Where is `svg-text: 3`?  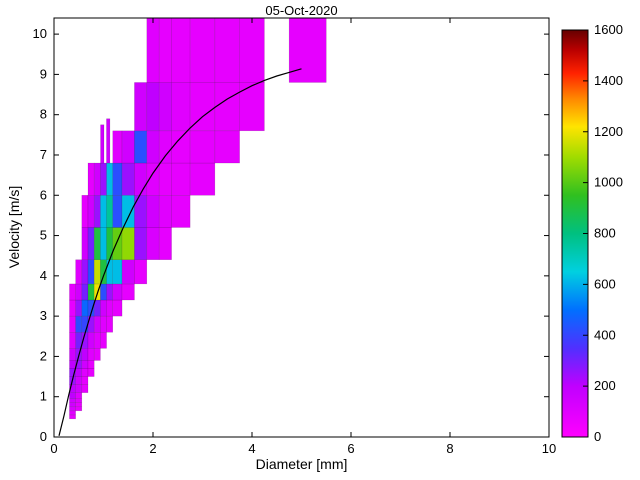
svg-text: 3 is located at coordinates (43, 315).